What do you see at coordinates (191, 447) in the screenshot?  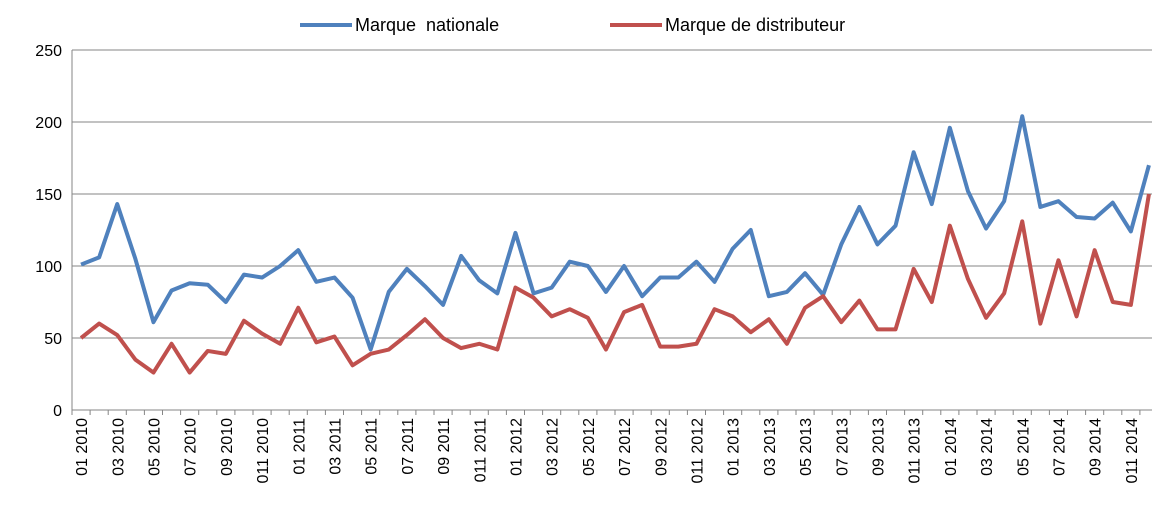 I see `x-tick-label: 07 2010` at bounding box center [191, 447].